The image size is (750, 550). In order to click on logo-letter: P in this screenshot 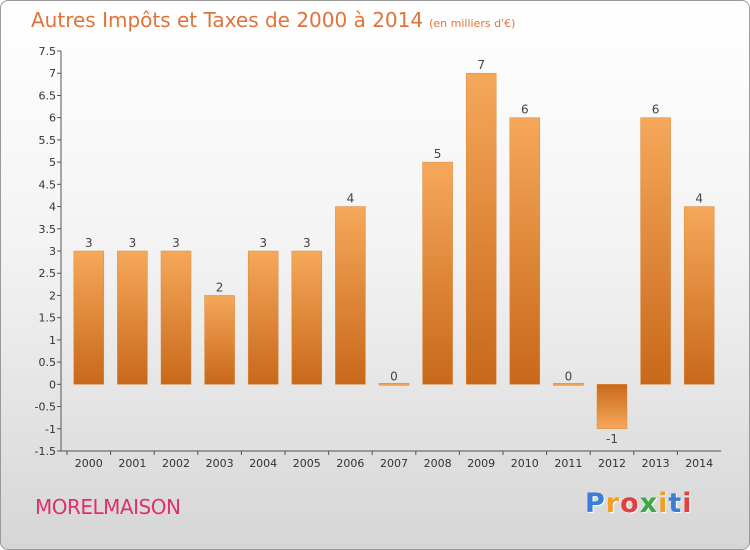, I will do `click(595, 503)`.